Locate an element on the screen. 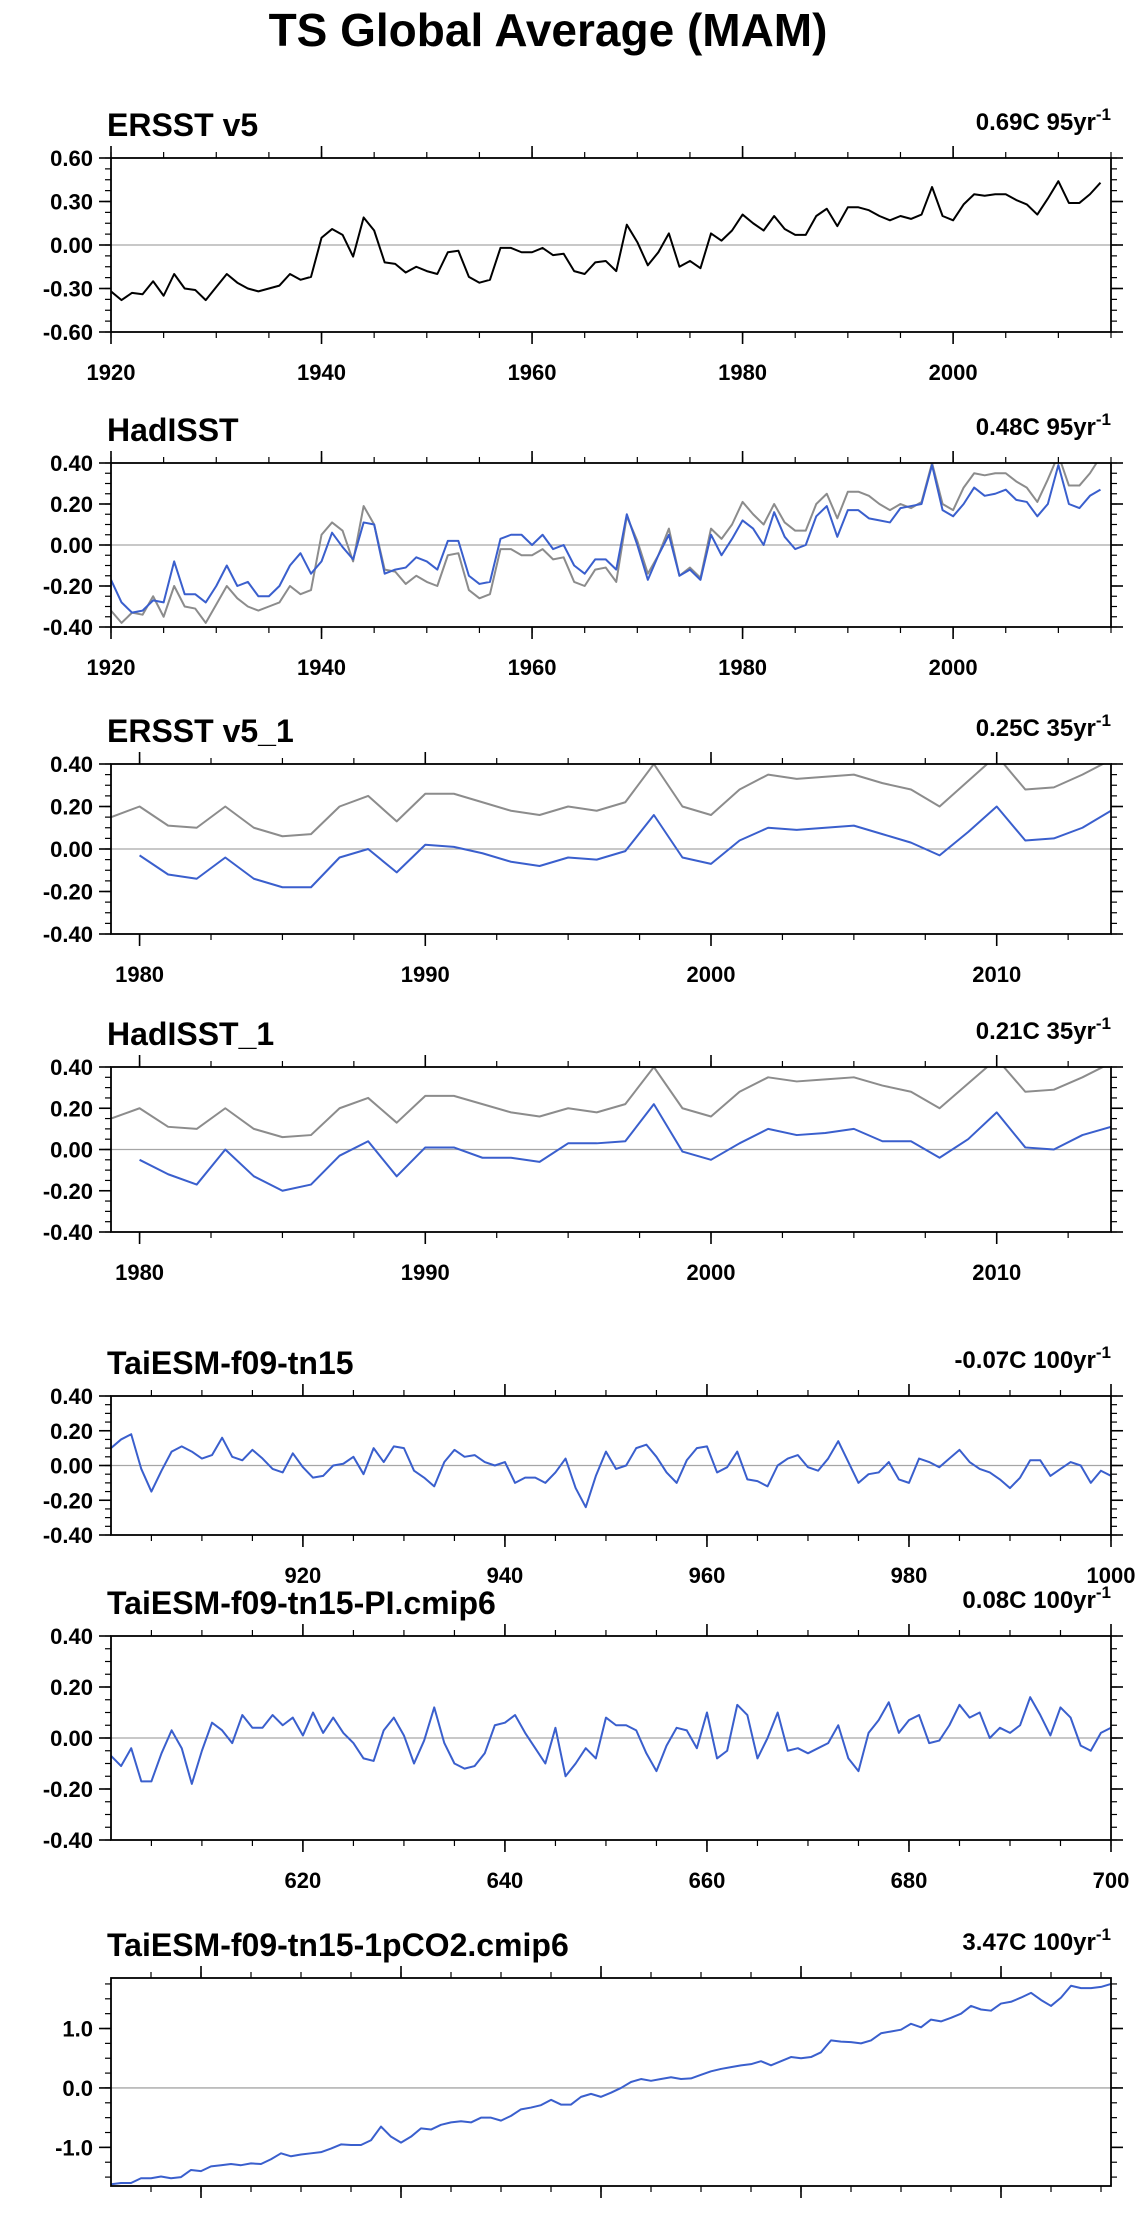 The height and width of the screenshot is (2220, 1145). panel-title: ERSST v5_1 is located at coordinates (200, 731).